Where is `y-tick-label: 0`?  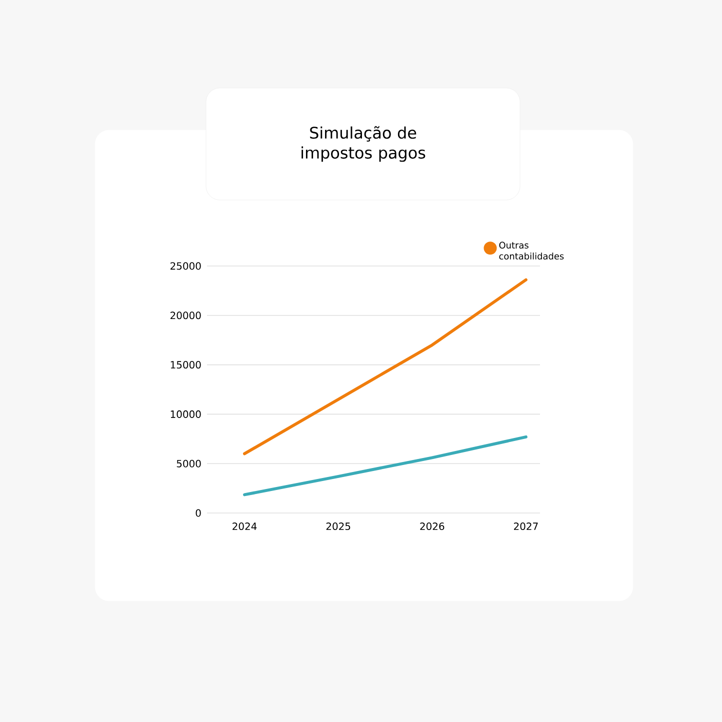 y-tick-label: 0 is located at coordinates (198, 513).